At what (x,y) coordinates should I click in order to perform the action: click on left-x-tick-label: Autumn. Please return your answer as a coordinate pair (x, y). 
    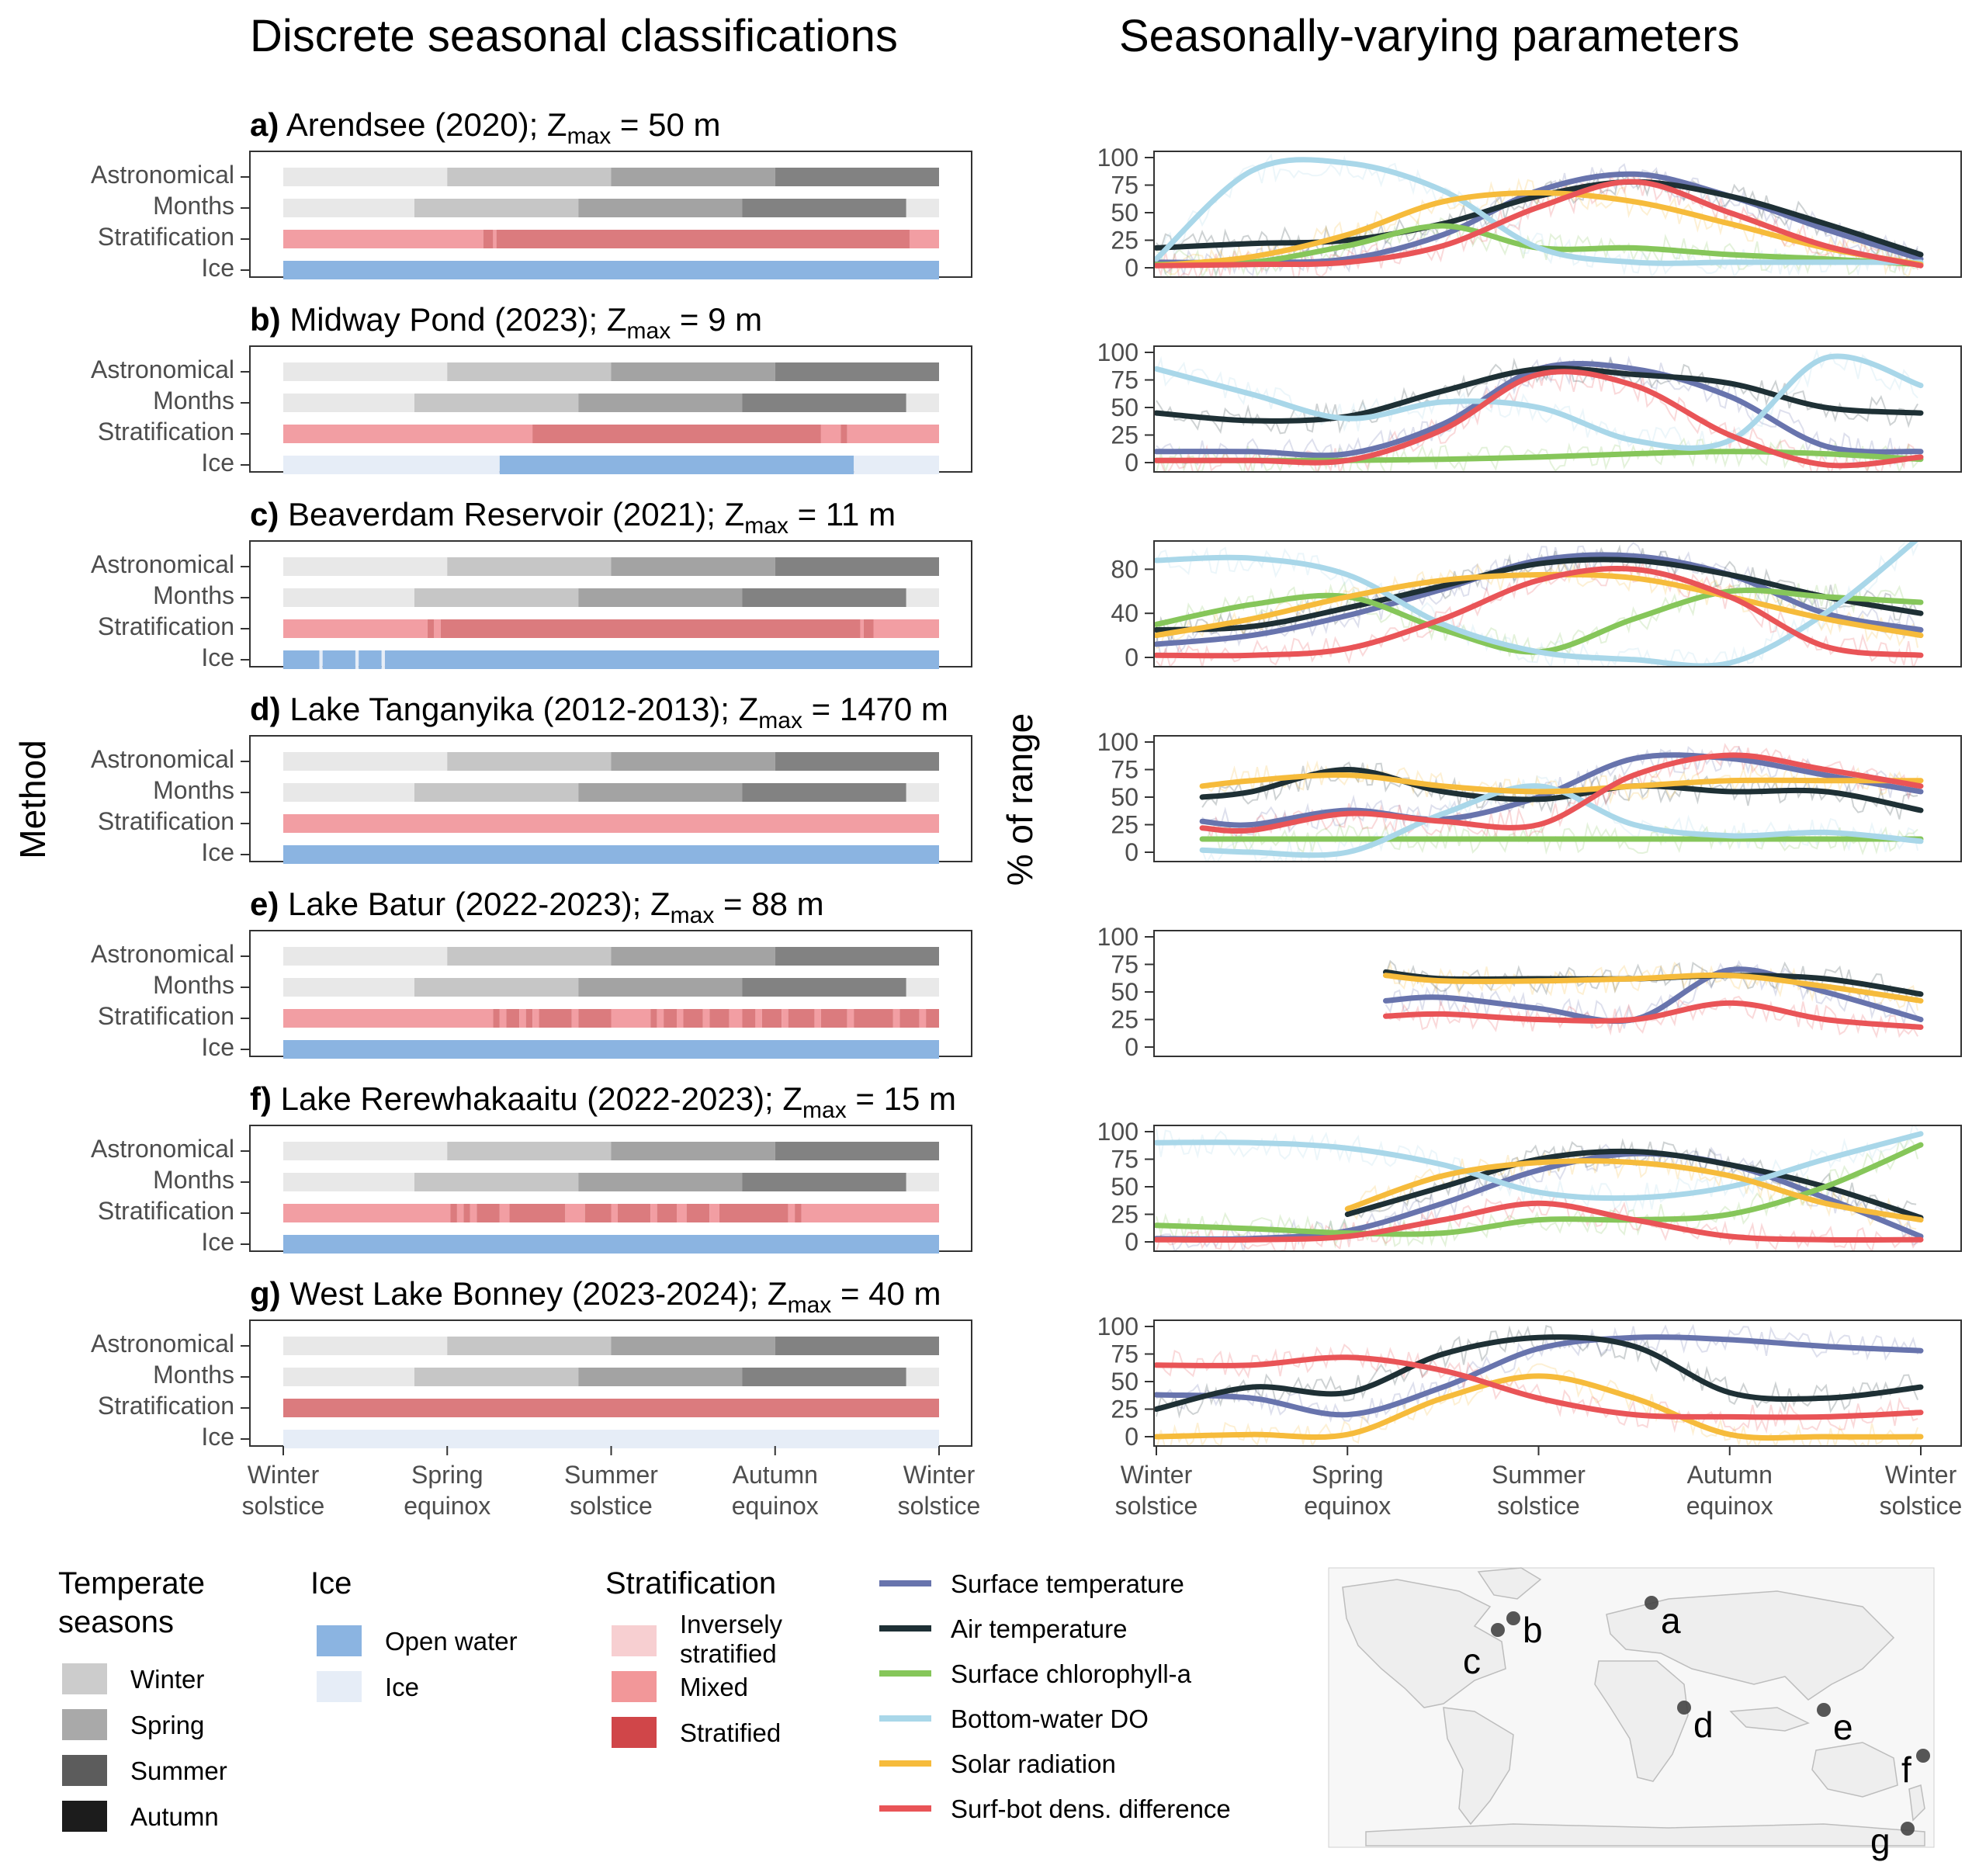
    Looking at the image, I should click on (775, 1475).